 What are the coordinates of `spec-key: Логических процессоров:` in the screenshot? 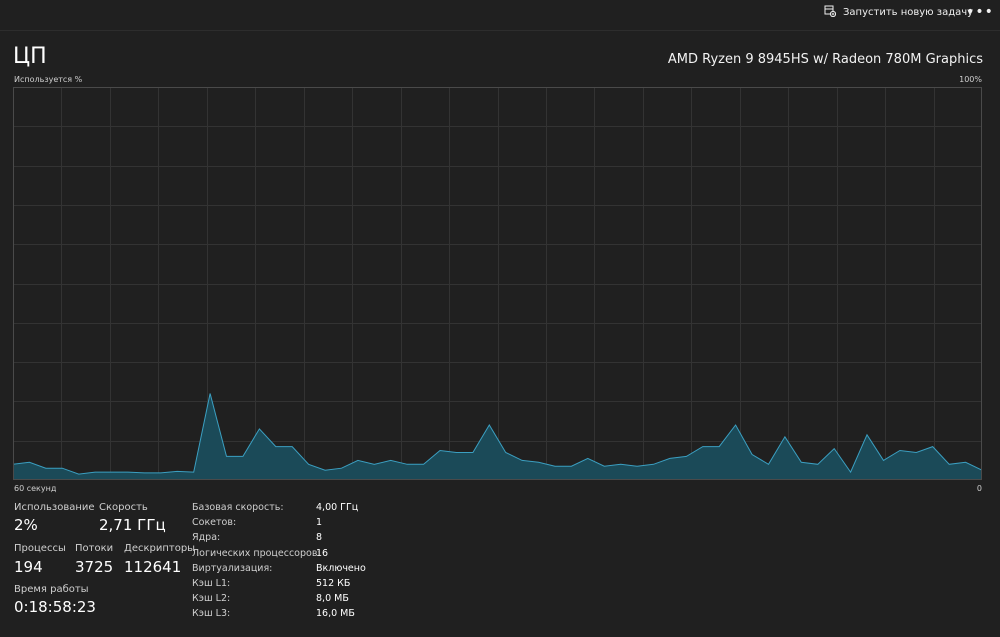 It's located at (256, 553).